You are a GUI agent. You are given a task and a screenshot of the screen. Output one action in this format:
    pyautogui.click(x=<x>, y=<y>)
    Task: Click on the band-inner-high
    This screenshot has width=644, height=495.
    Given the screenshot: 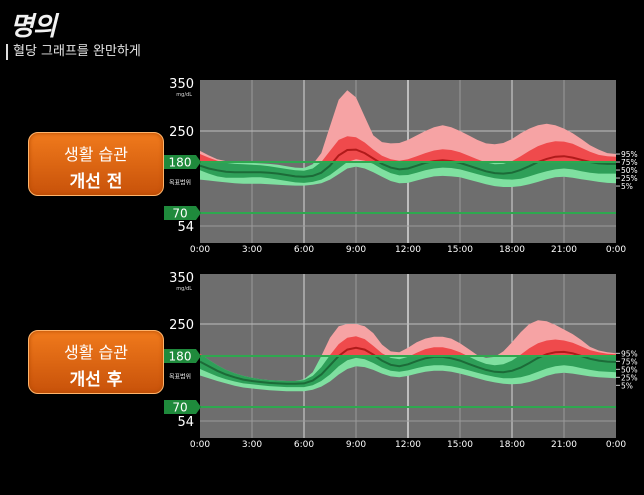 What is the action you would take?
    pyautogui.click(x=408, y=149)
    